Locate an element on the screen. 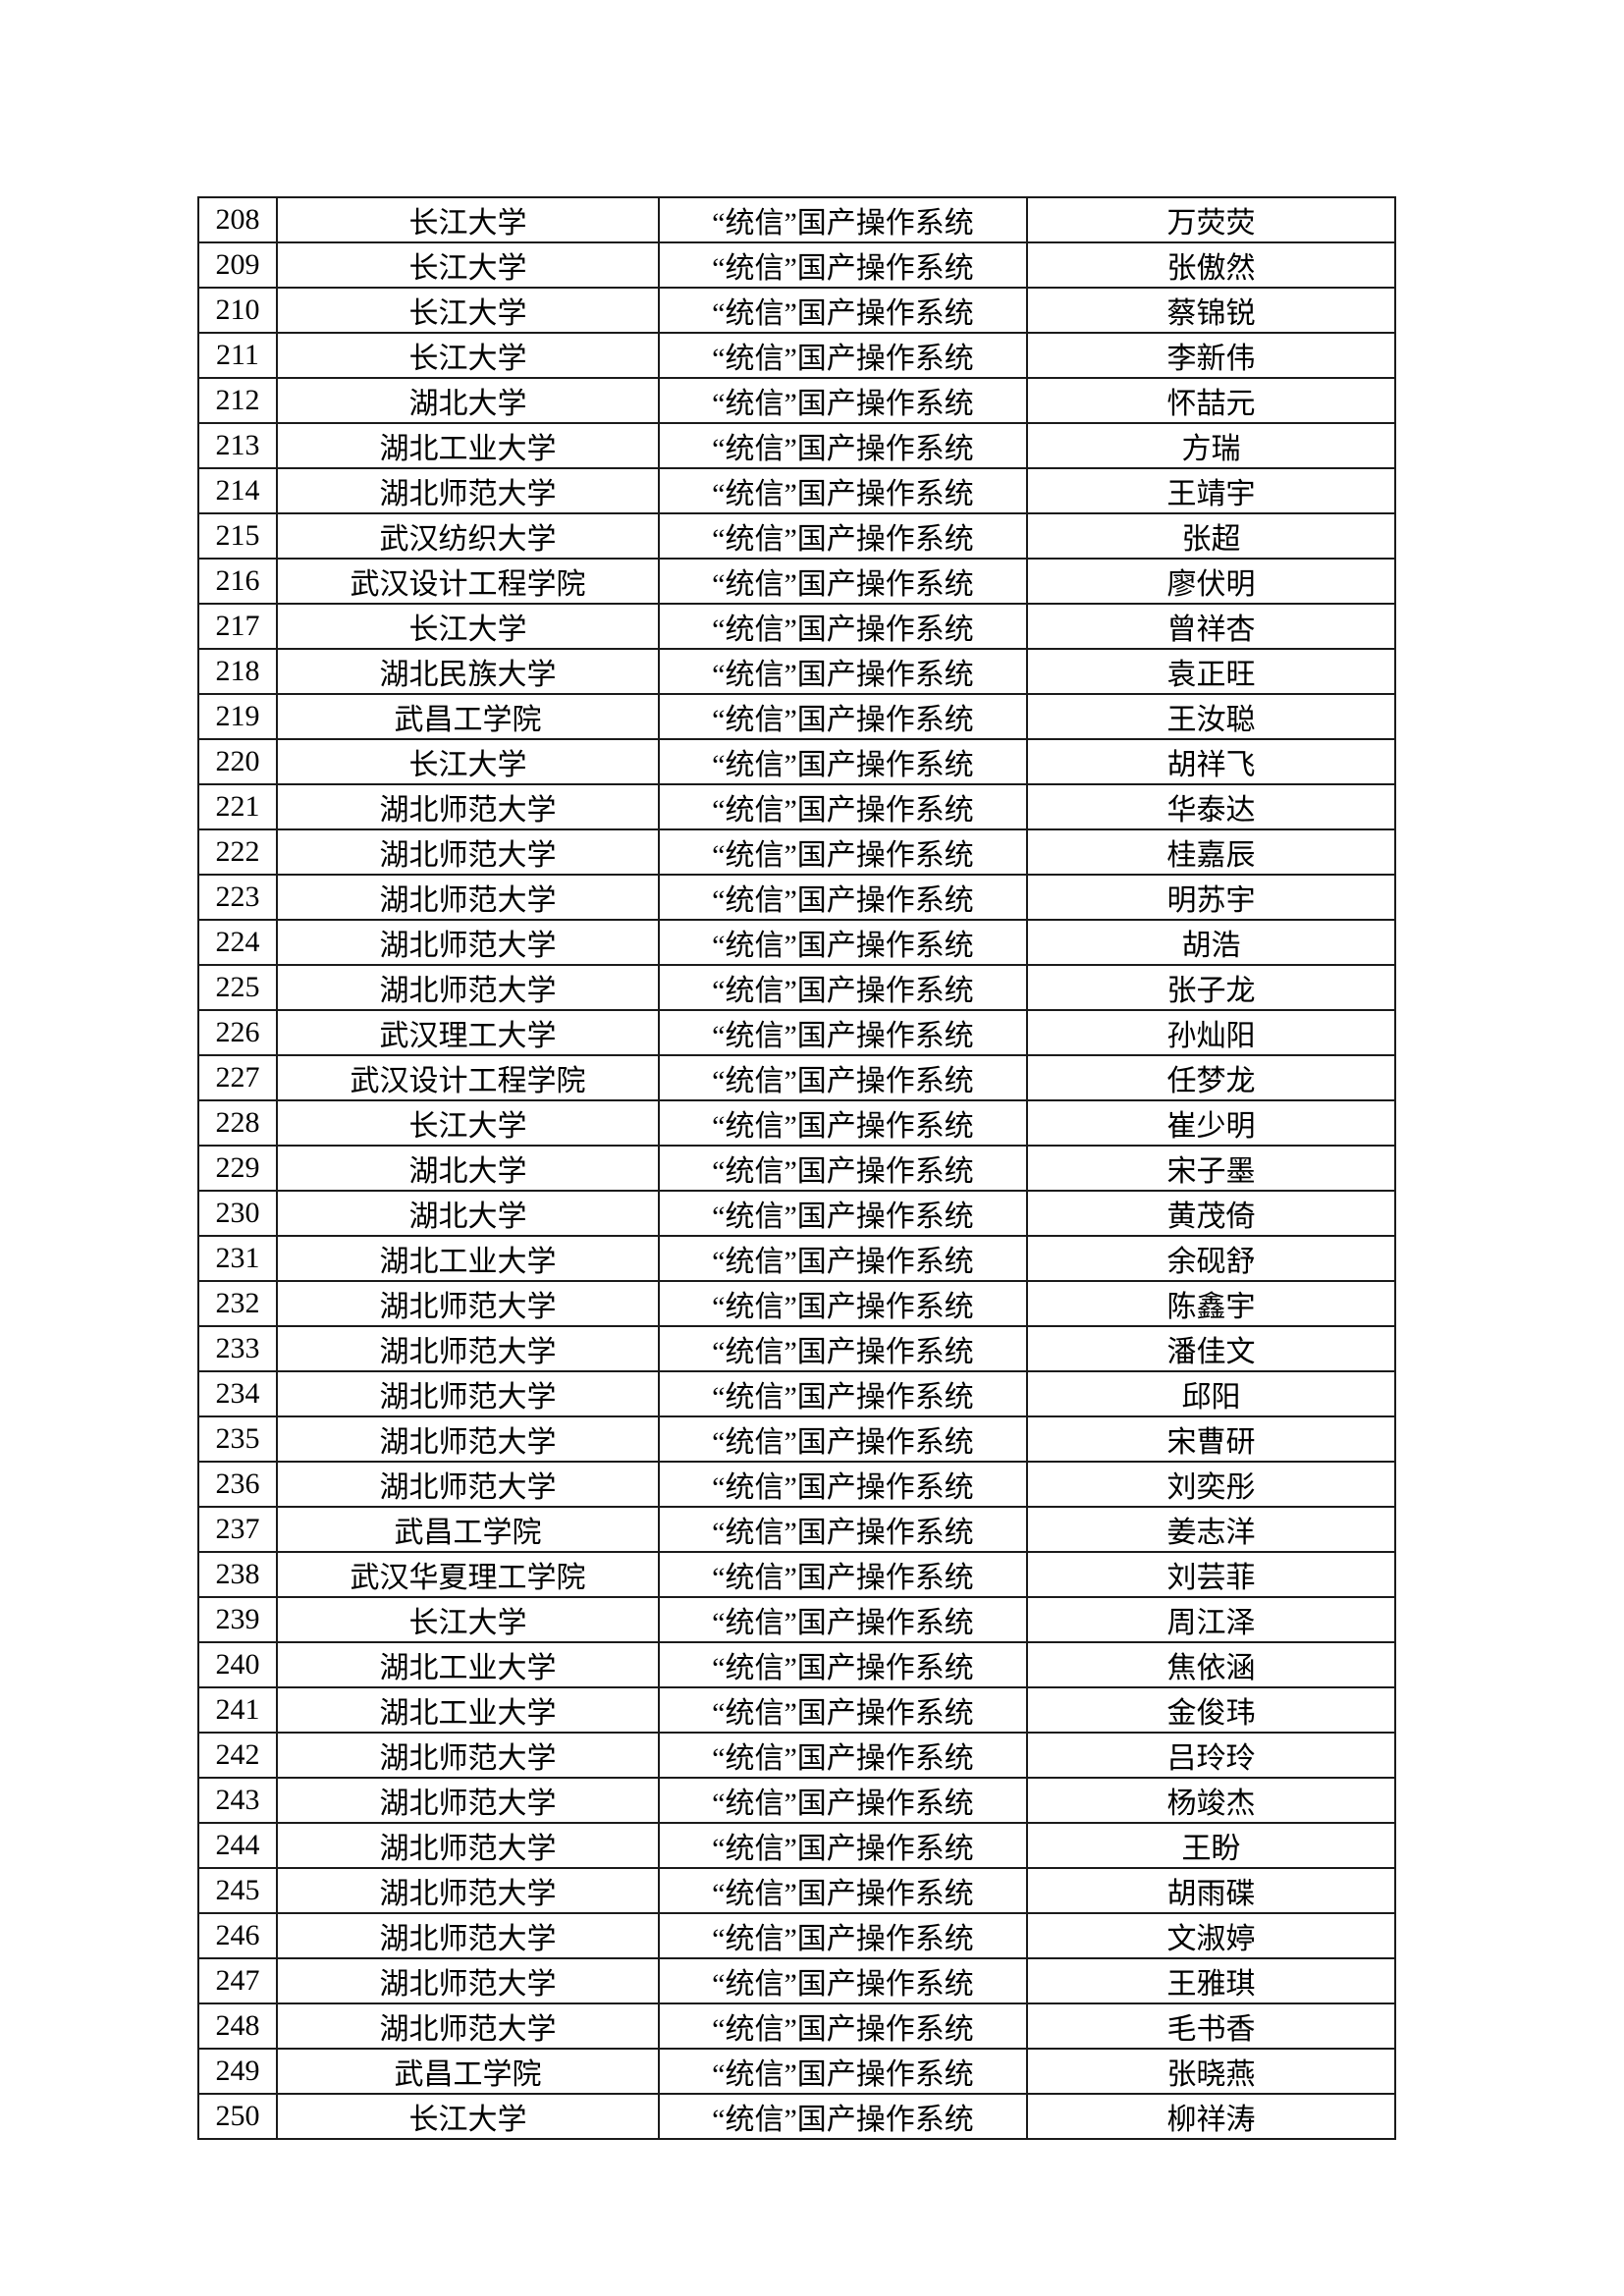 This screenshot has width=1624, height=2296. table-row: 217 长江大学 “统信”国产操作系统 曾祥杏 is located at coordinates (796, 626).